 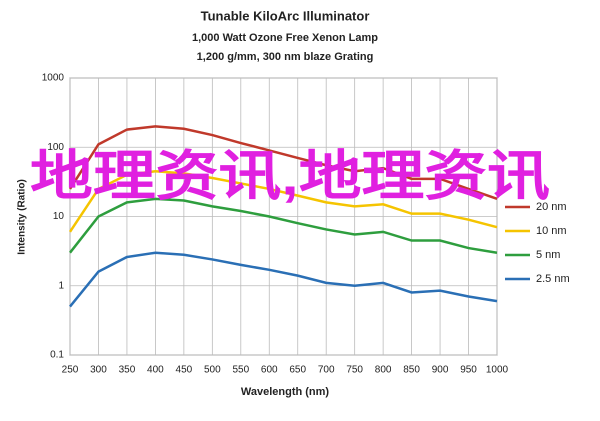 What do you see at coordinates (240, 370) in the screenshot?
I see `x-tick-label: 550` at bounding box center [240, 370].